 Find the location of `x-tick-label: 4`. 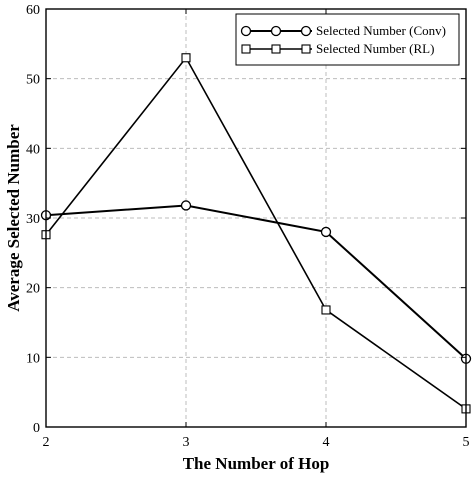

x-tick-label: 4 is located at coordinates (326, 442).